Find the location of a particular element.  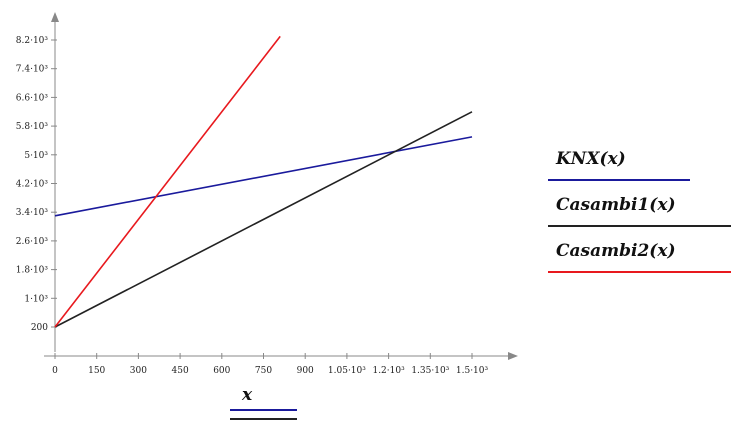

x-axis-arrow is located at coordinates (513, 356).